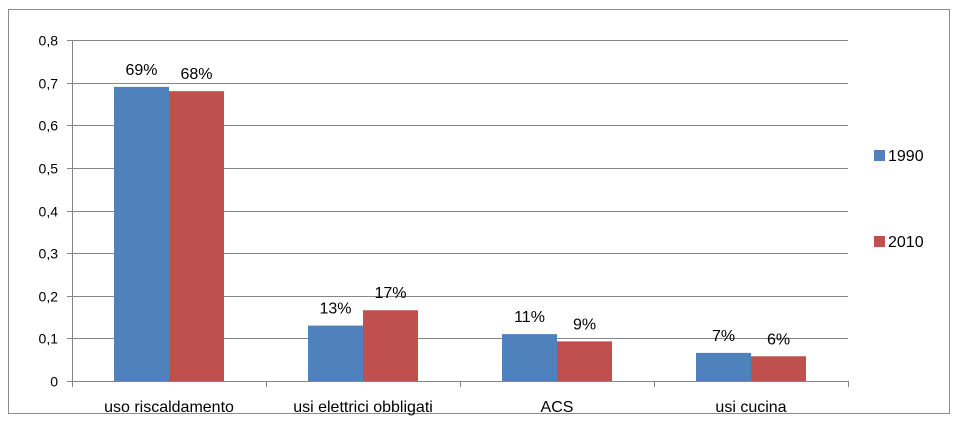 This screenshot has height=423, width=959. Describe the element at coordinates (49, 41) in the screenshot. I see `y-tick-label: 0,8` at that location.